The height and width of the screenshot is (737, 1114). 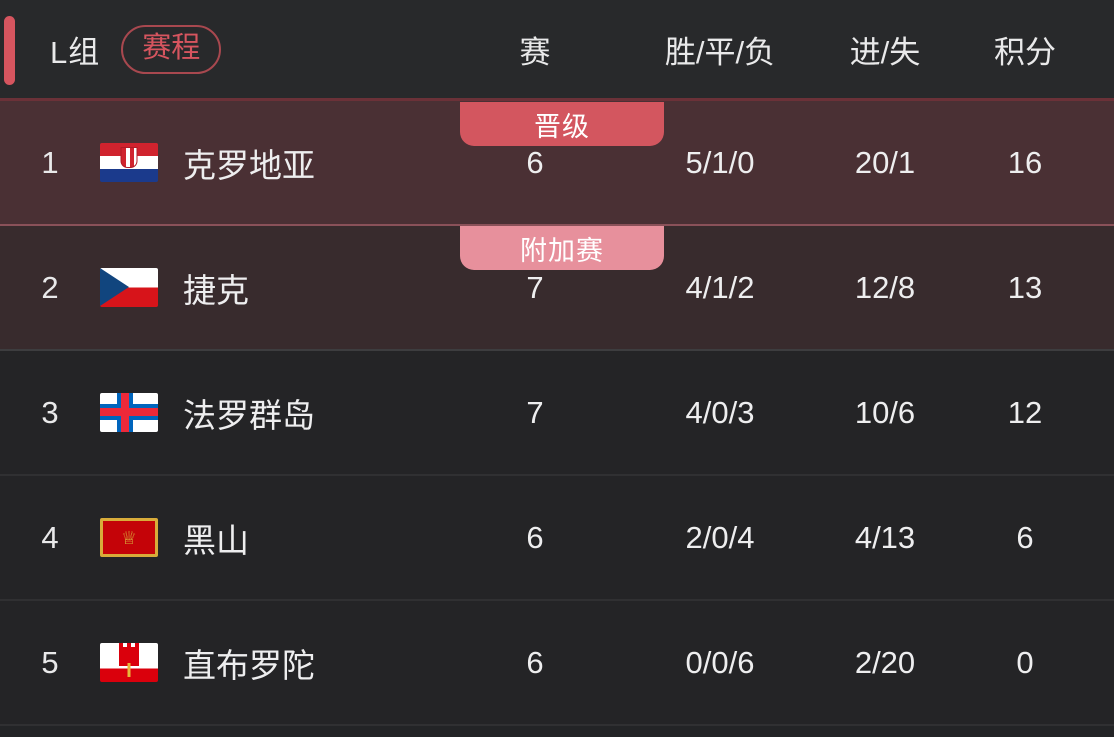 What do you see at coordinates (50, 537) in the screenshot?
I see `row-rank: 4` at bounding box center [50, 537].